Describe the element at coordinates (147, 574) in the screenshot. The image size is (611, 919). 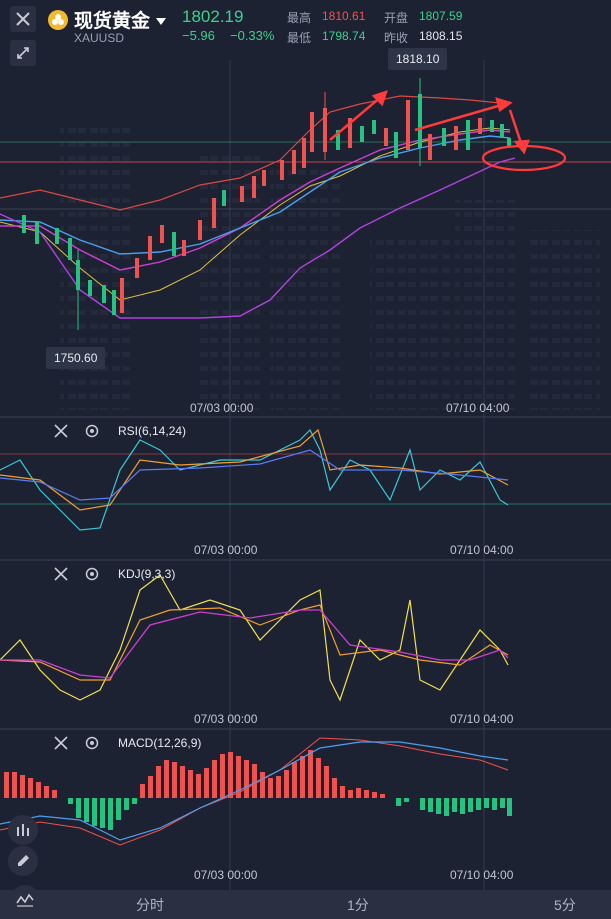
I see `kdj-title: KDJ(9,3,3)` at that location.